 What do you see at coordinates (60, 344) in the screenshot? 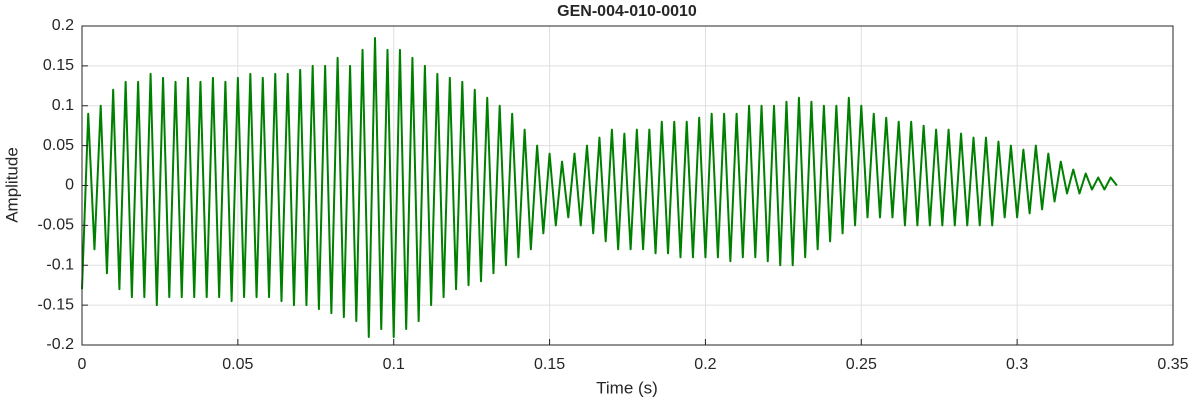
I see `y-tick-label: -0.2` at bounding box center [60, 344].